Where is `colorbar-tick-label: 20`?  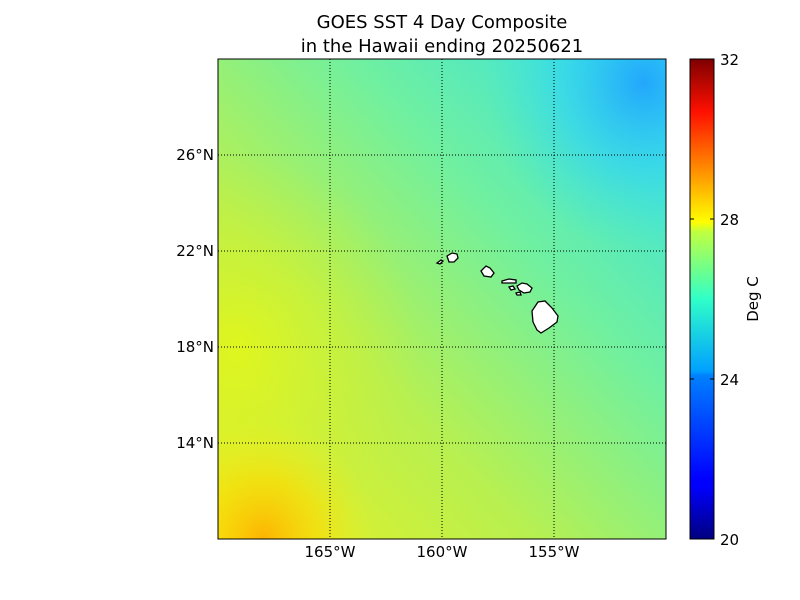 colorbar-tick-label: 20 is located at coordinates (729, 540).